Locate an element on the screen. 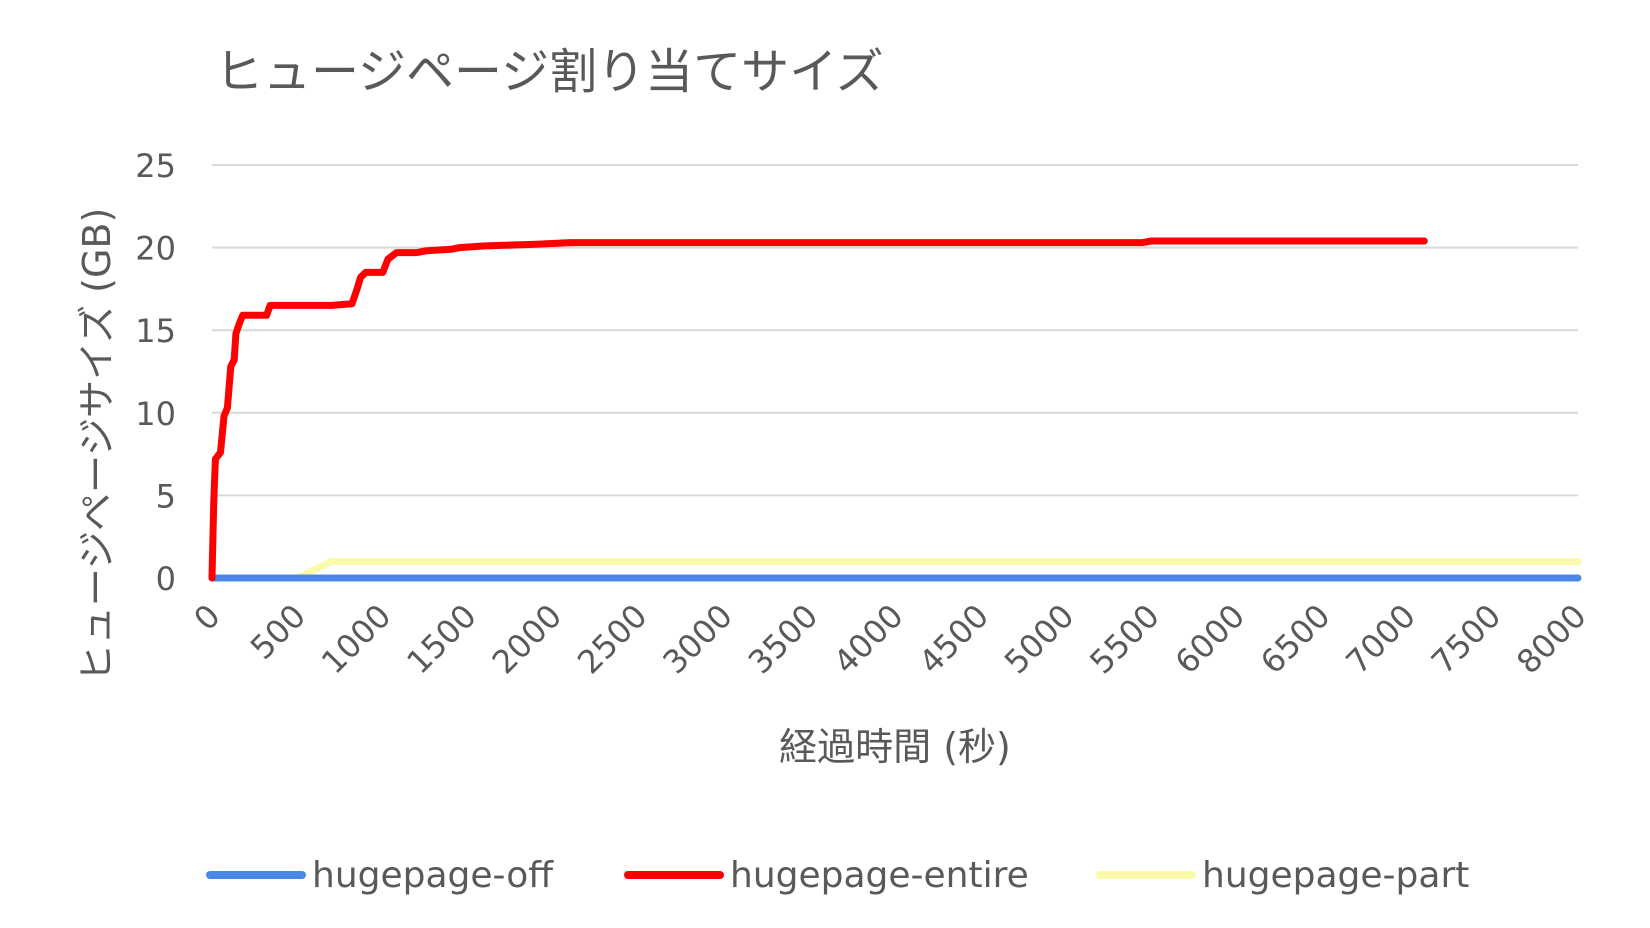  x-tick-label: 1000 is located at coordinates (356, 639).